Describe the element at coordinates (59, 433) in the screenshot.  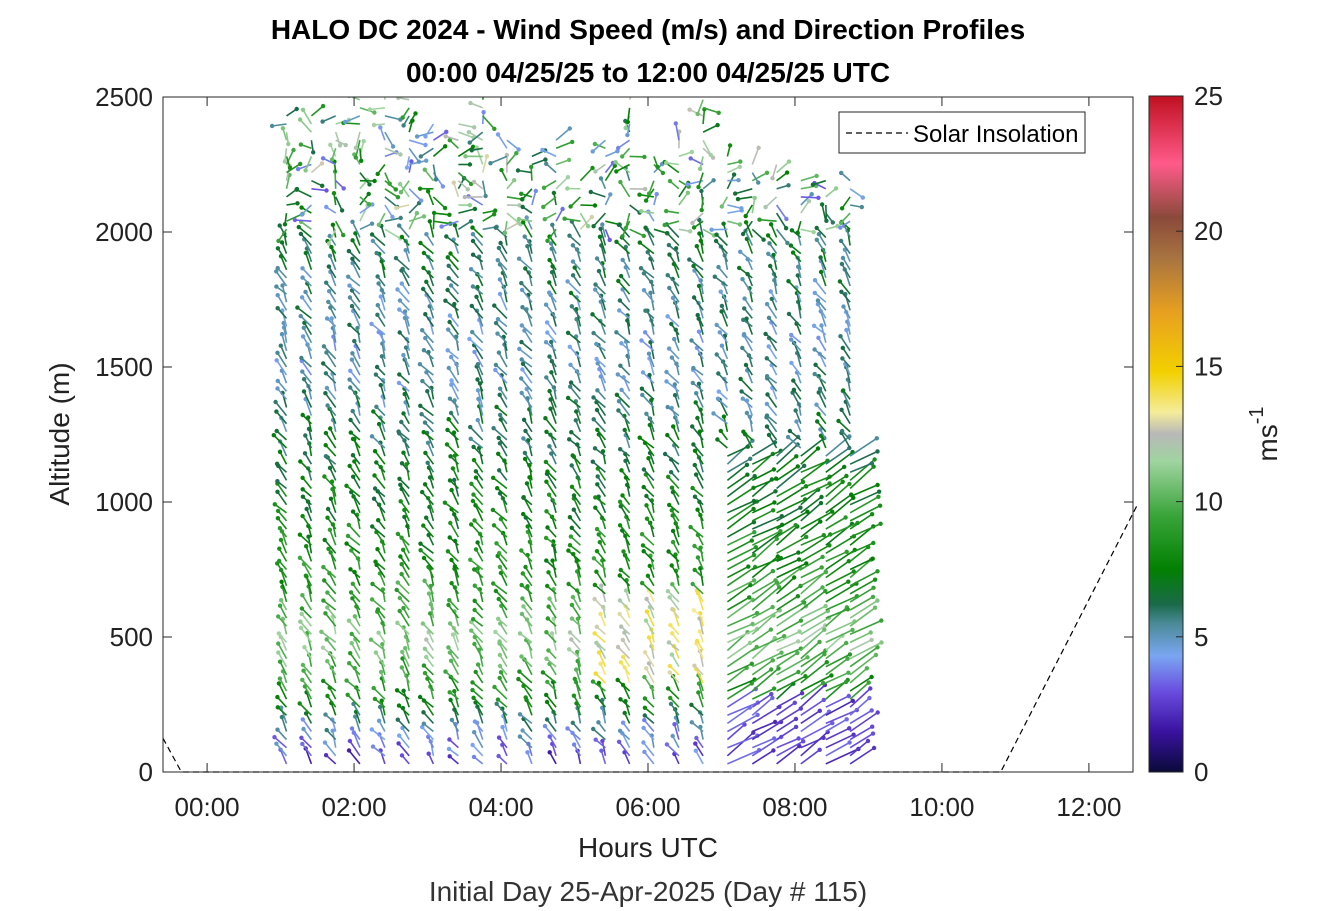
I see `y-axis-label: Altitude (m)` at that location.